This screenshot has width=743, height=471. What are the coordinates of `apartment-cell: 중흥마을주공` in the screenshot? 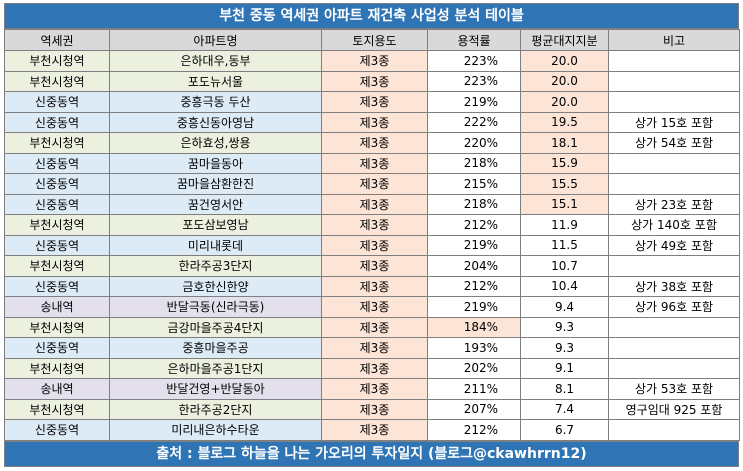 It's located at (215, 348).